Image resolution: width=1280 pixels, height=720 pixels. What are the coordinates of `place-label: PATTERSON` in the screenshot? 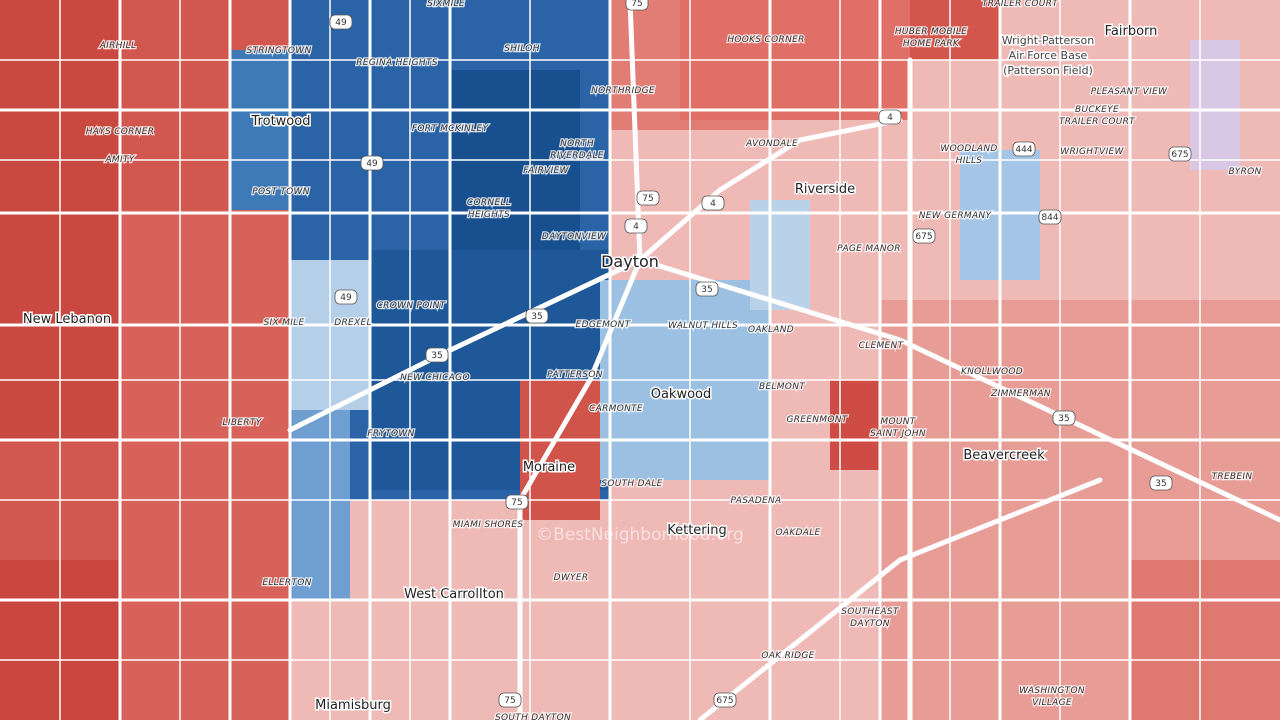 It's located at (575, 375).